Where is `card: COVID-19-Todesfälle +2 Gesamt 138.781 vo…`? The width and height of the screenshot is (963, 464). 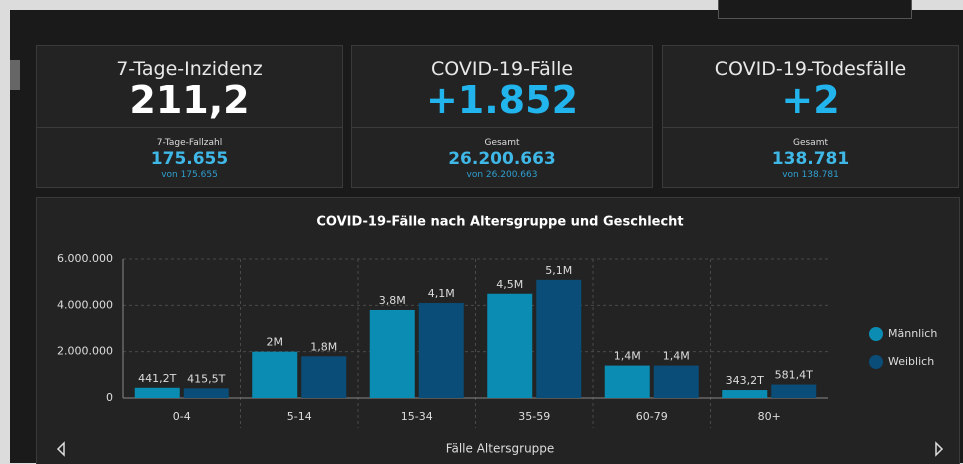
card: COVID-19-Todesfälle +2 Gesamt 138.781 vo… is located at coordinates (810, 116).